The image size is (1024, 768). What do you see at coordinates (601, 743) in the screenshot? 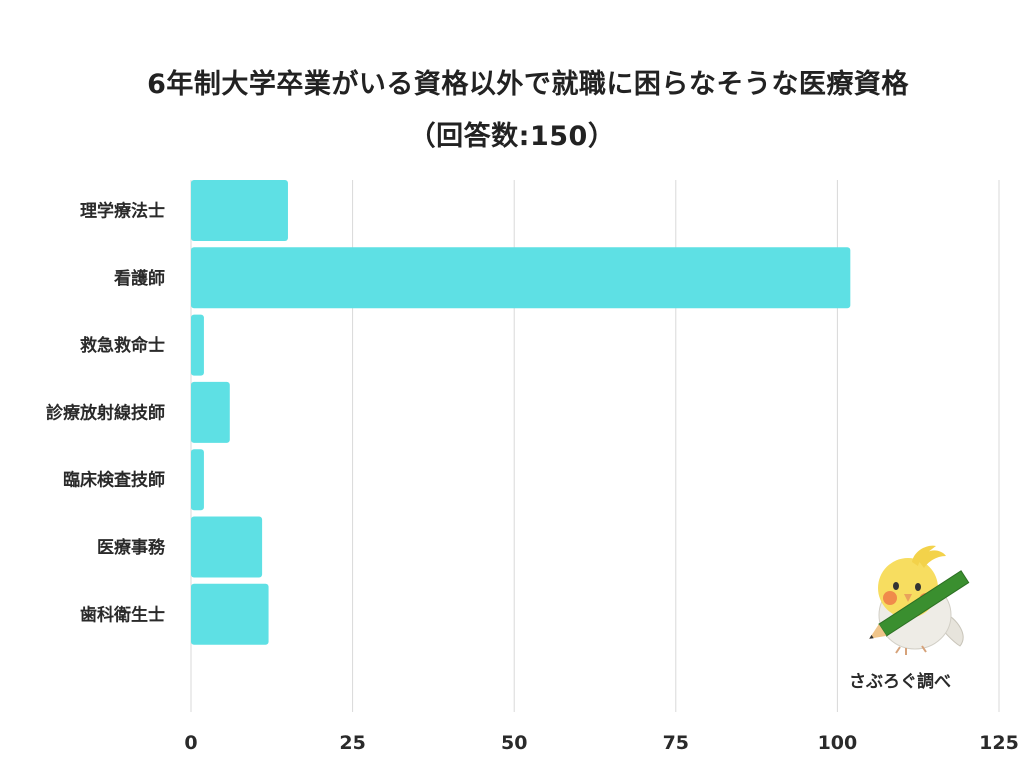
I see `x-axis-ticks: 0 25 50 75 100 125` at bounding box center [601, 743].